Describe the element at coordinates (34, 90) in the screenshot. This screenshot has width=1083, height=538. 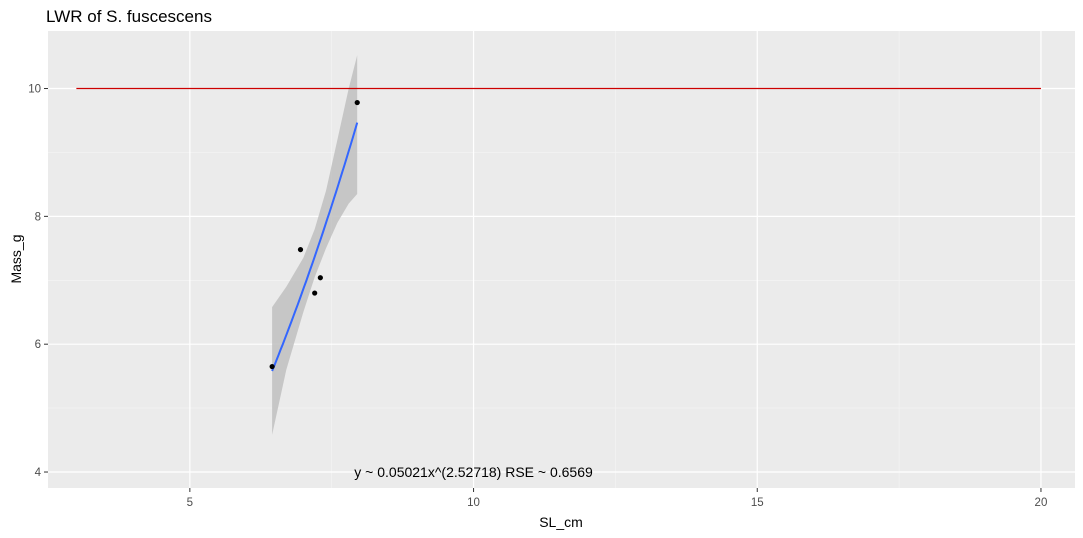
I see `y-tick-label: 10` at that location.